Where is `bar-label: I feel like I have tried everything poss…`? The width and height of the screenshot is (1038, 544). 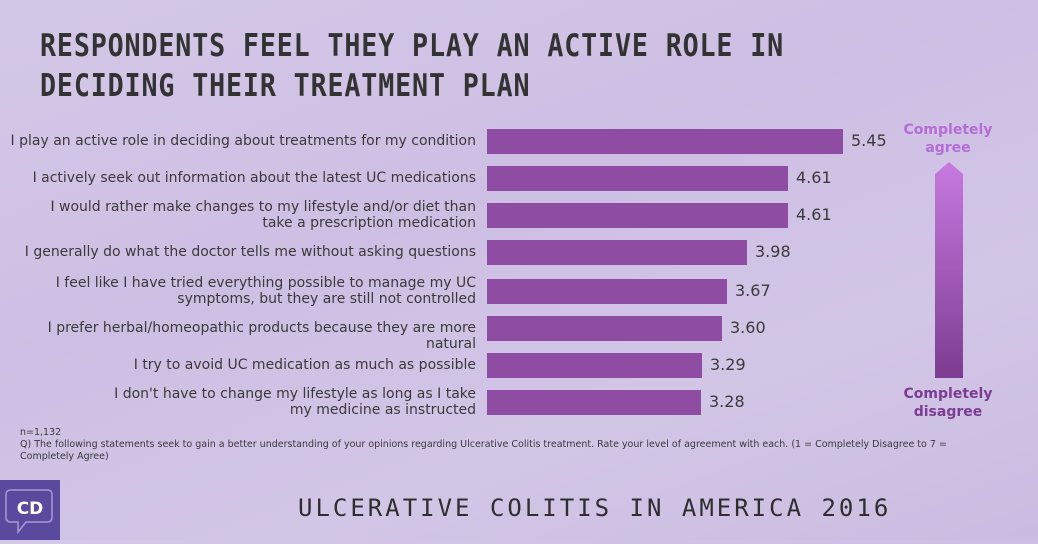
bar-label: I feel like I have tried everything poss… is located at coordinates (265, 291).